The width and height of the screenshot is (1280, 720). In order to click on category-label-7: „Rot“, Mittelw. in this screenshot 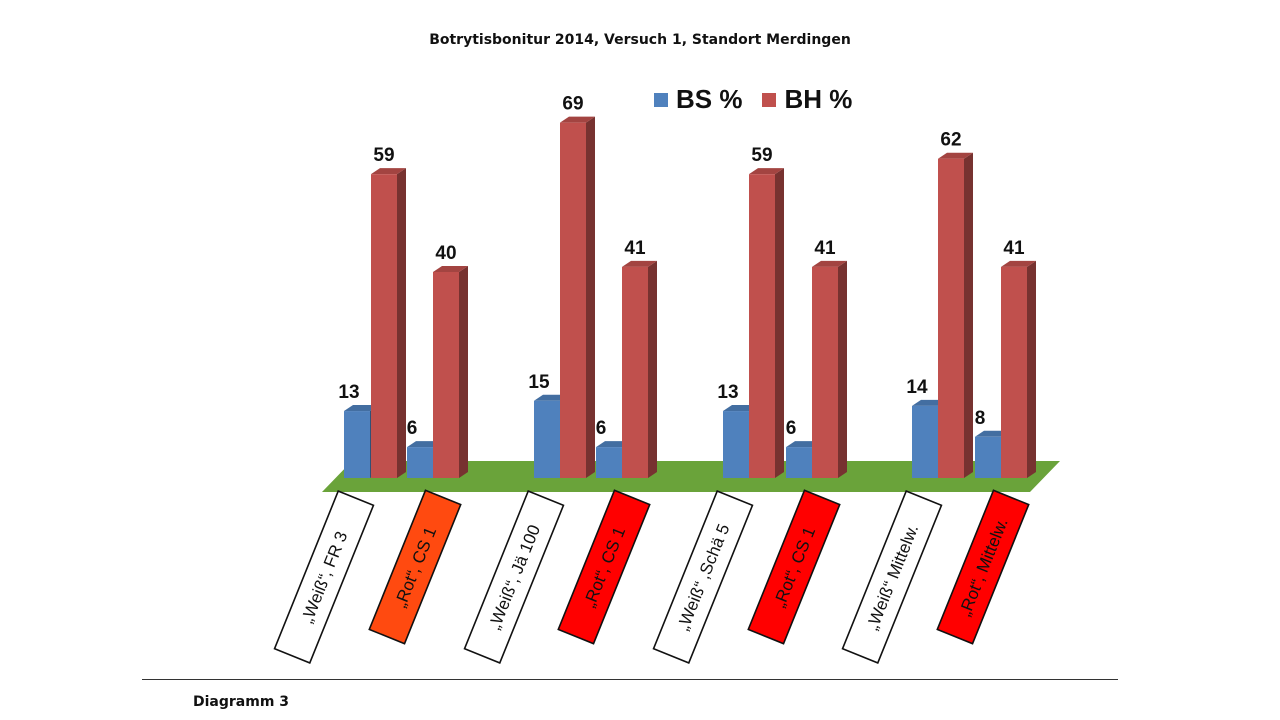, I will do `click(983, 567)`.